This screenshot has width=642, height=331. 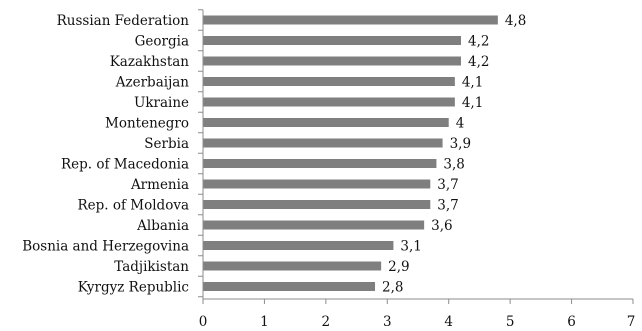 I want to click on category-label: Kyrgyz Republic, so click(x=133, y=288).